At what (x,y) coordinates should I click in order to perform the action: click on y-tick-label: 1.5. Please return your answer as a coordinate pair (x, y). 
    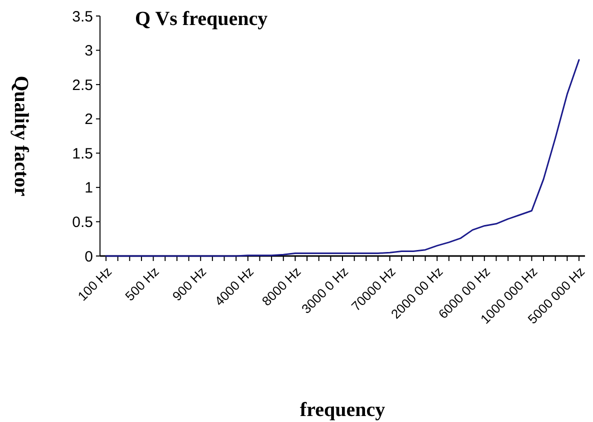
    Looking at the image, I should click on (82, 153).